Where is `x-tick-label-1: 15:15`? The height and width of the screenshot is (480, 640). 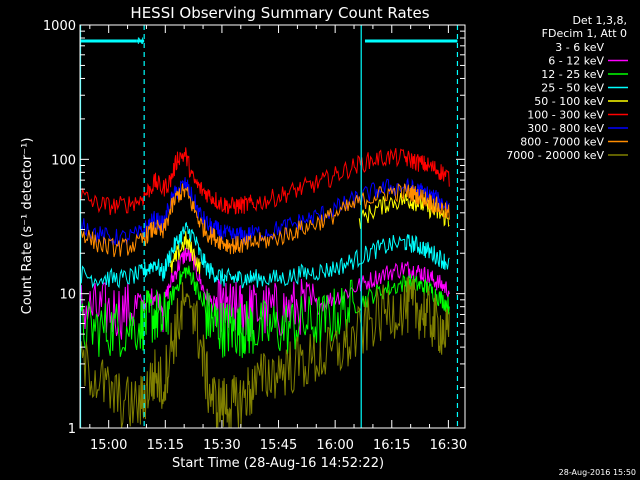 x-tick-label-1: 15:15 is located at coordinates (165, 445).